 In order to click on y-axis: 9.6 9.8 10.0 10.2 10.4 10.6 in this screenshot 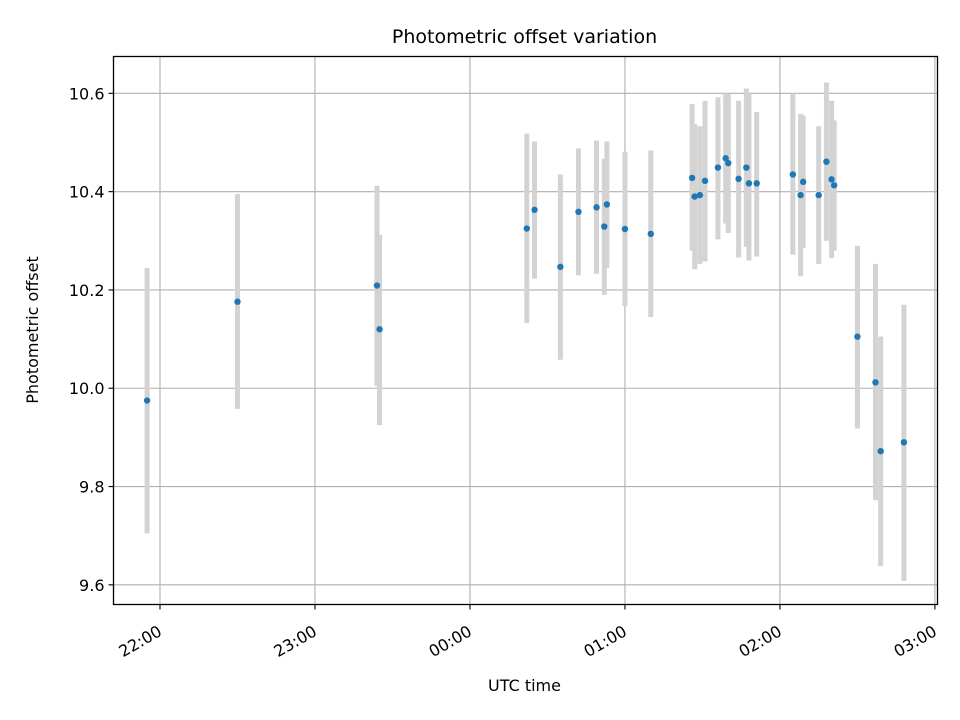, I will do `click(91, 339)`.